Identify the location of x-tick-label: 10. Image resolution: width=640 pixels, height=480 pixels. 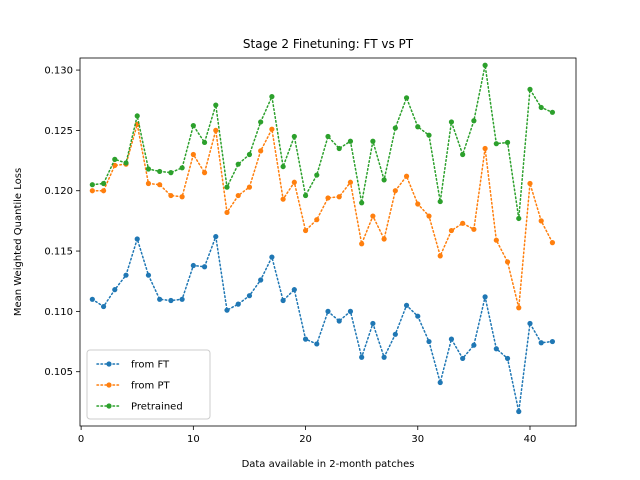
(193, 439).